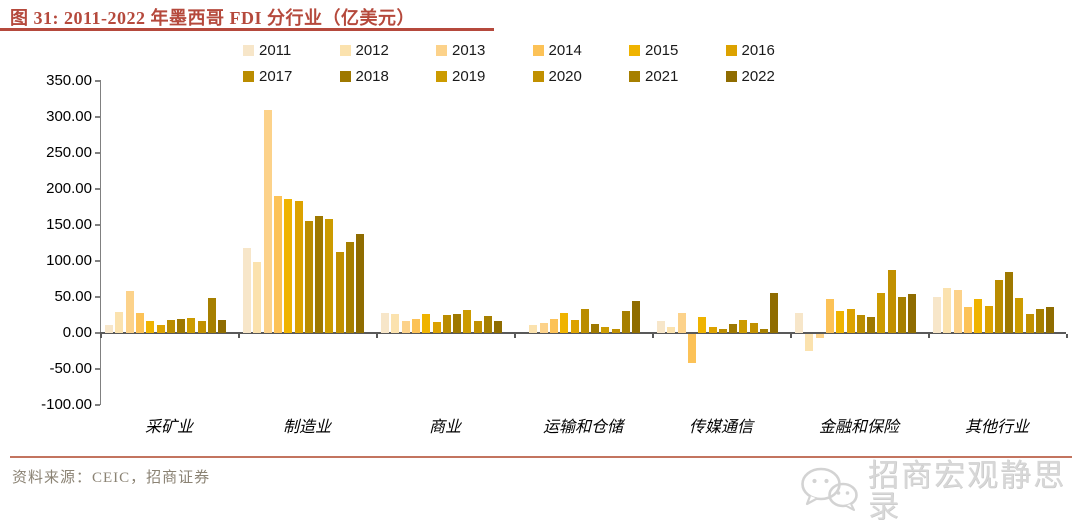 The image size is (1080, 532). Describe the element at coordinates (731, 50) in the screenshot. I see `legend-swatch-2016` at that location.